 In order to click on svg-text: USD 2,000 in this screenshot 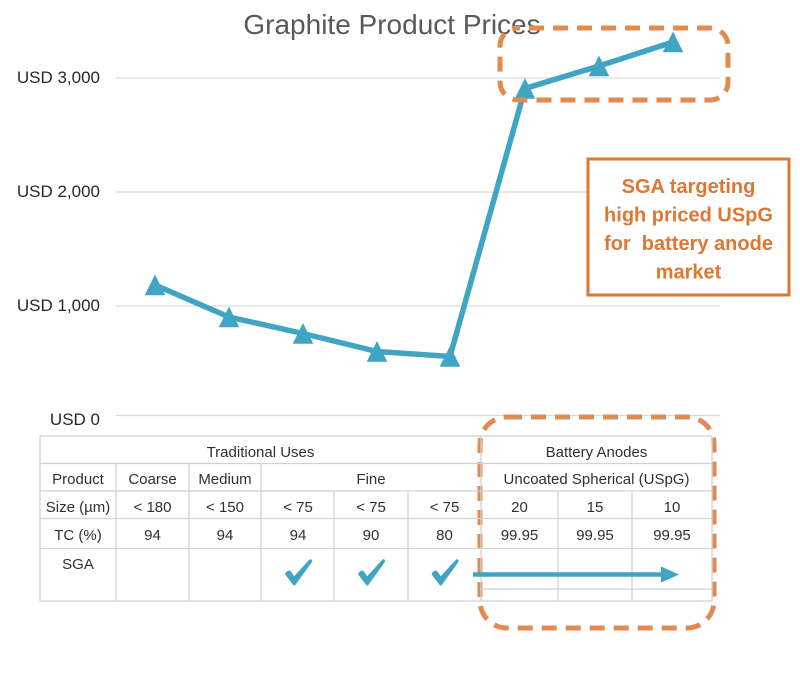, I will do `click(58, 191)`.